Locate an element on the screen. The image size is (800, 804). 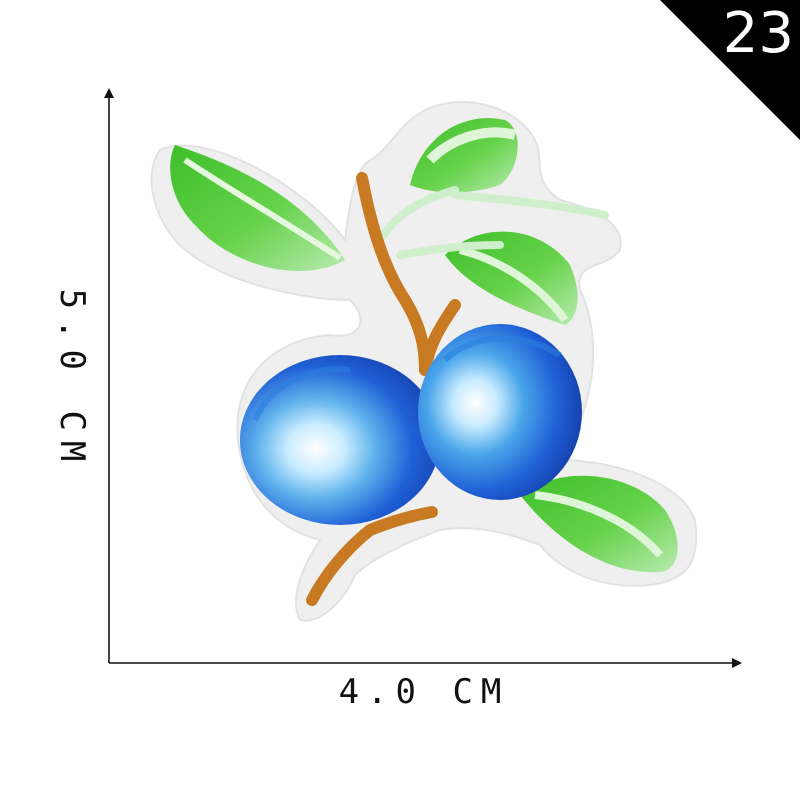
badge-number: 23 is located at coordinates (758, 33).